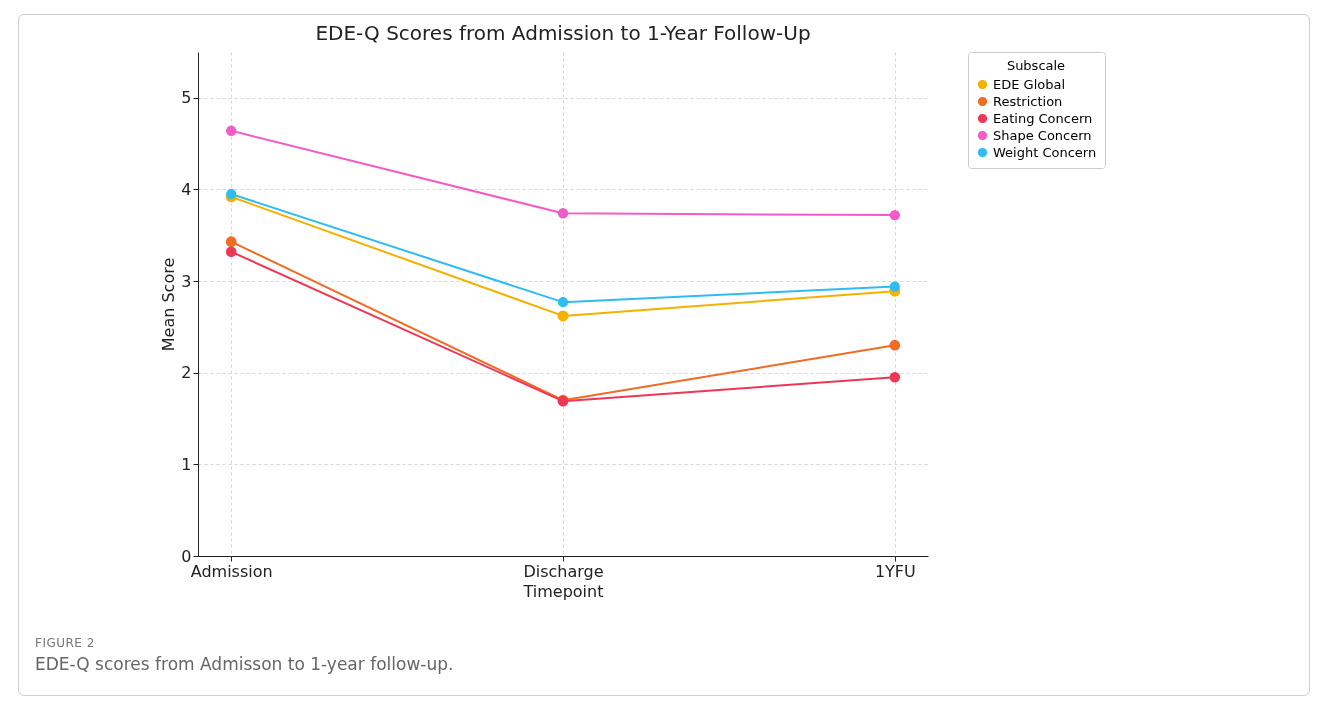  Describe the element at coordinates (1043, 118) in the screenshot. I see `legend-label: Eating Concern` at that location.